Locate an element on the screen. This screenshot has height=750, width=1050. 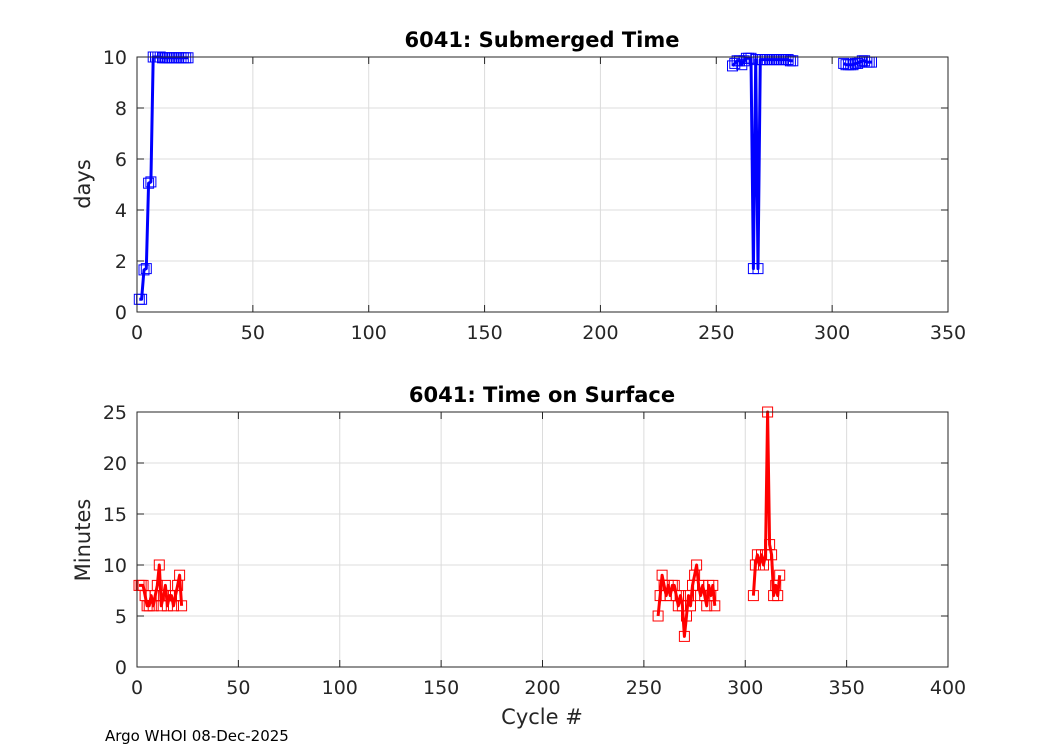
surface-time-xtick-label: 50 is located at coordinates (238, 688).